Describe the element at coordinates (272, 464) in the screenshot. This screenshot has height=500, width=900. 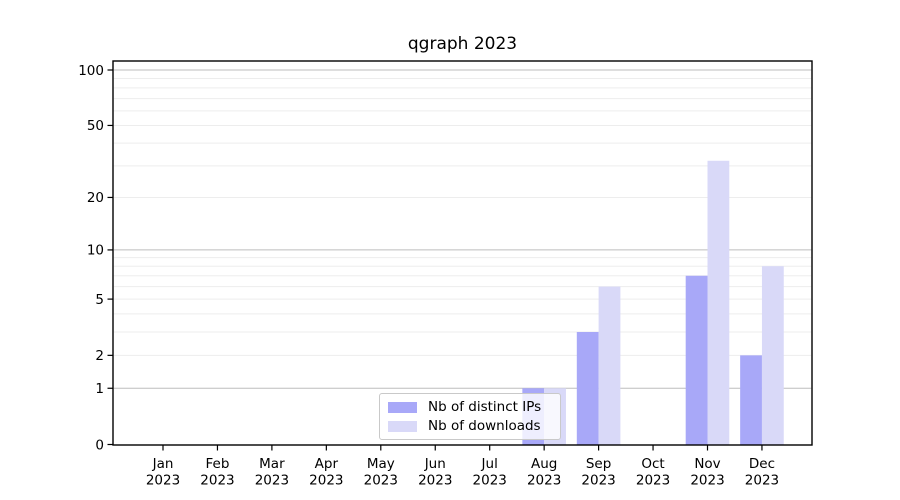
I see `x-tick-label-month-mar: Mar` at that location.